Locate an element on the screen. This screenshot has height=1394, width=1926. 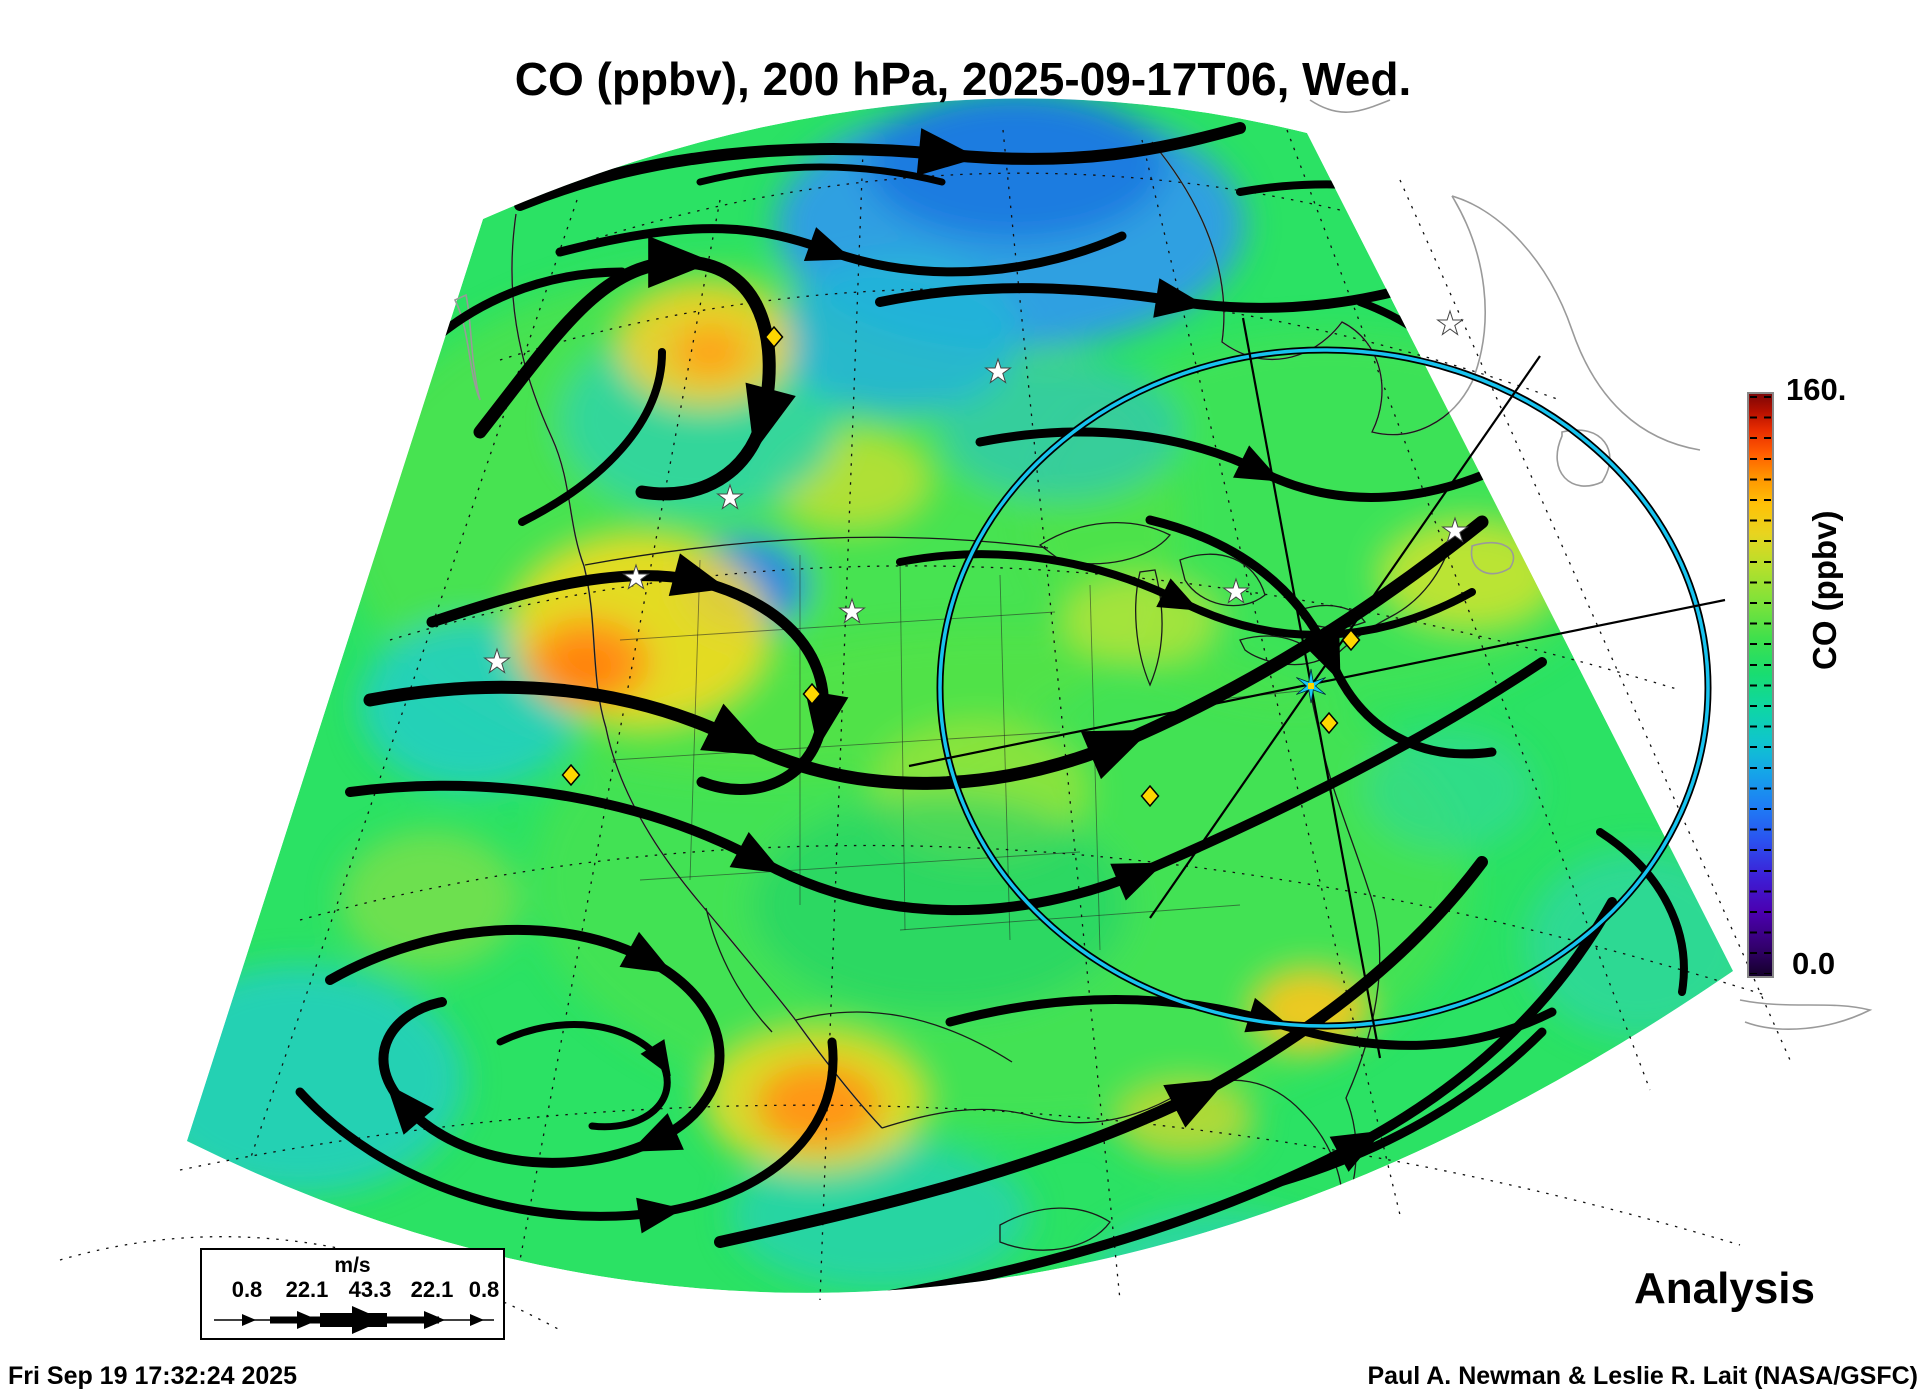
wind-speed-legend: m/s 0.8 22.1 43.3 22.1 0.8 is located at coordinates (352, 1294).